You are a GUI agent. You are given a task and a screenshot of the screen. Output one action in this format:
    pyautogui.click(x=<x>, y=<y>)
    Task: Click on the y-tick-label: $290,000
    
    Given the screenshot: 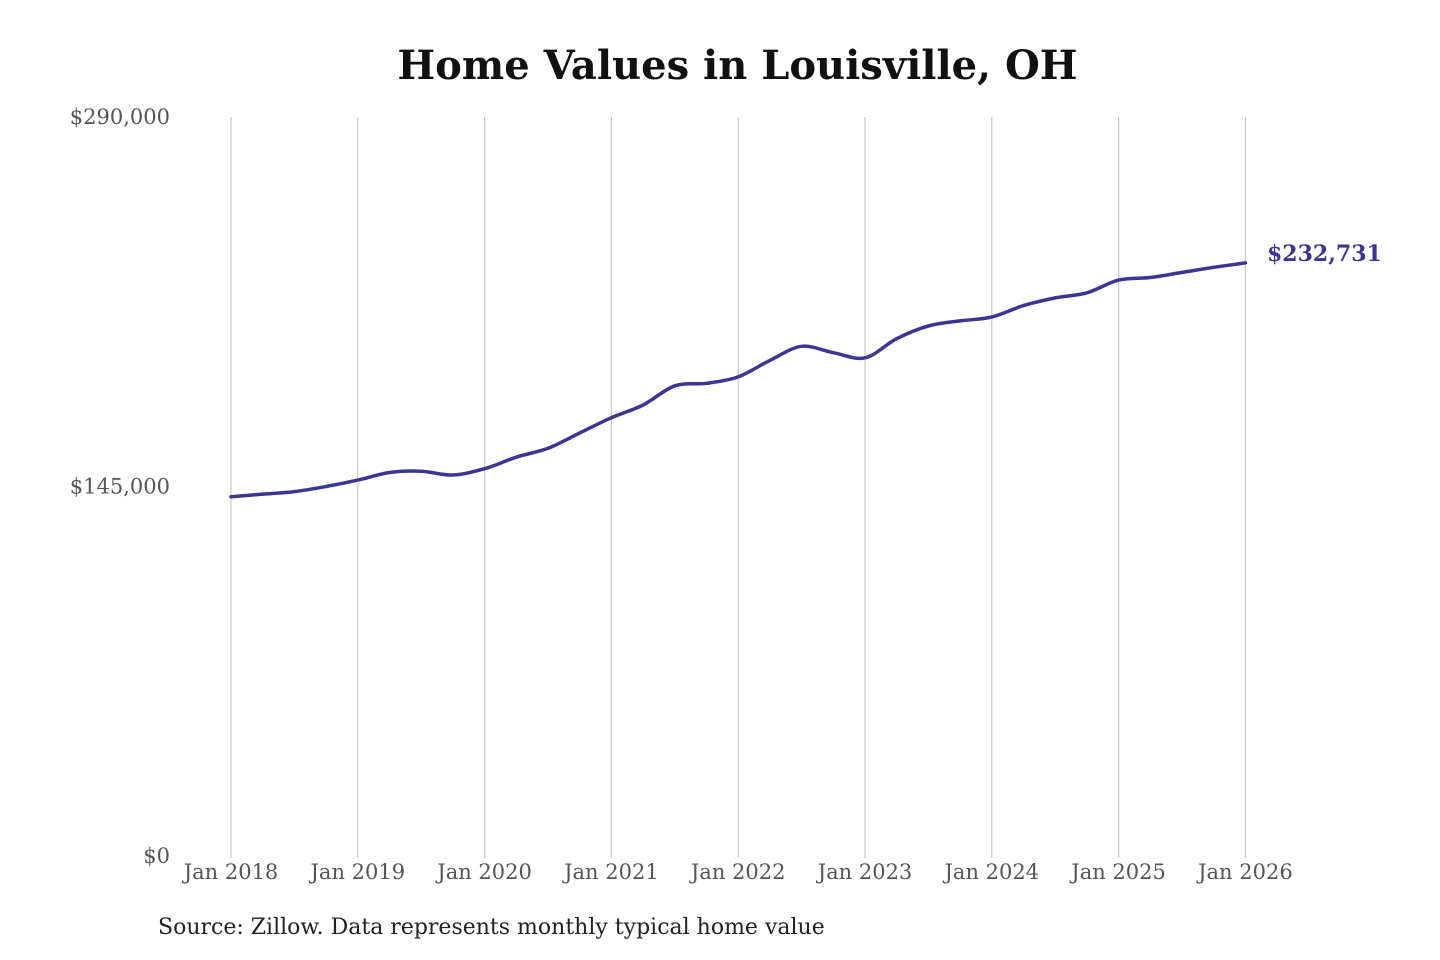 What is the action you would take?
    pyautogui.click(x=120, y=117)
    